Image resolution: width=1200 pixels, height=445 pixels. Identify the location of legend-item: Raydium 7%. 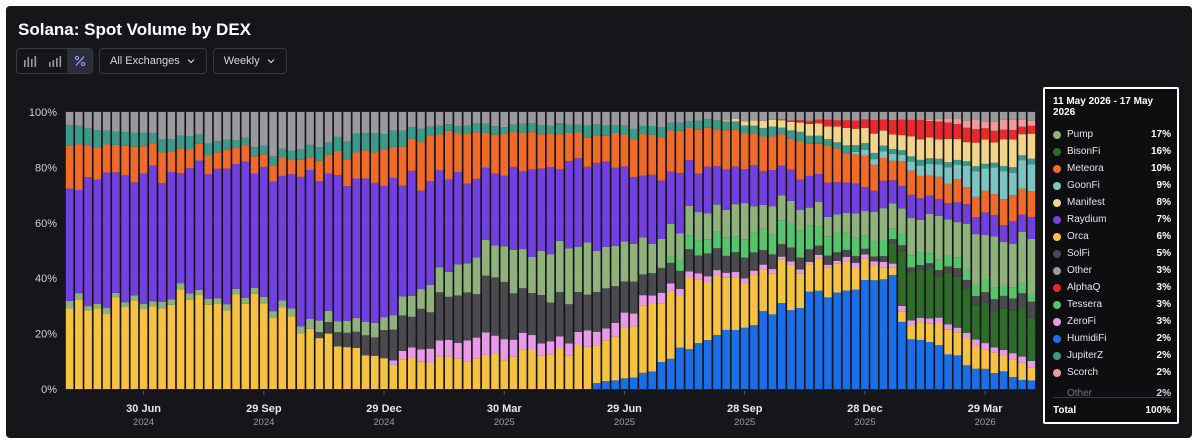
(1112, 219).